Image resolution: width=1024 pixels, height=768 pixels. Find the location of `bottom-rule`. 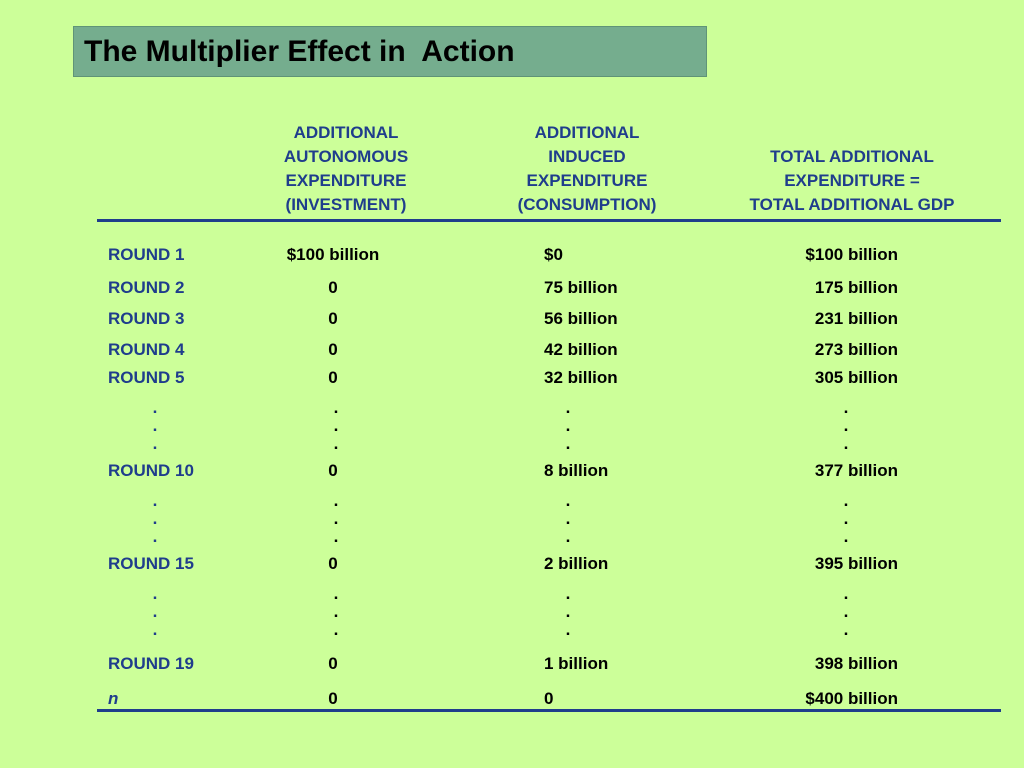

bottom-rule is located at coordinates (549, 710).